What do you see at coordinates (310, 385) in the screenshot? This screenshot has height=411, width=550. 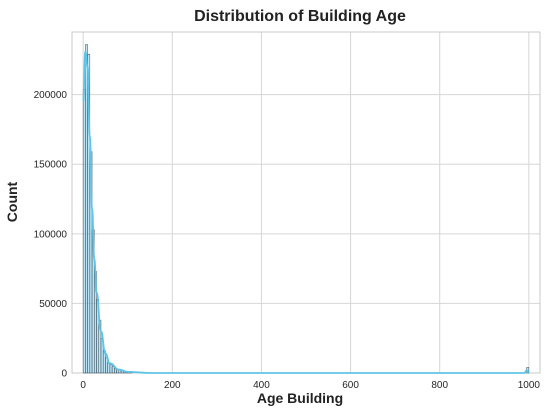 I see `x-axis-ticks: 0 200 400 600 800 1000` at bounding box center [310, 385].